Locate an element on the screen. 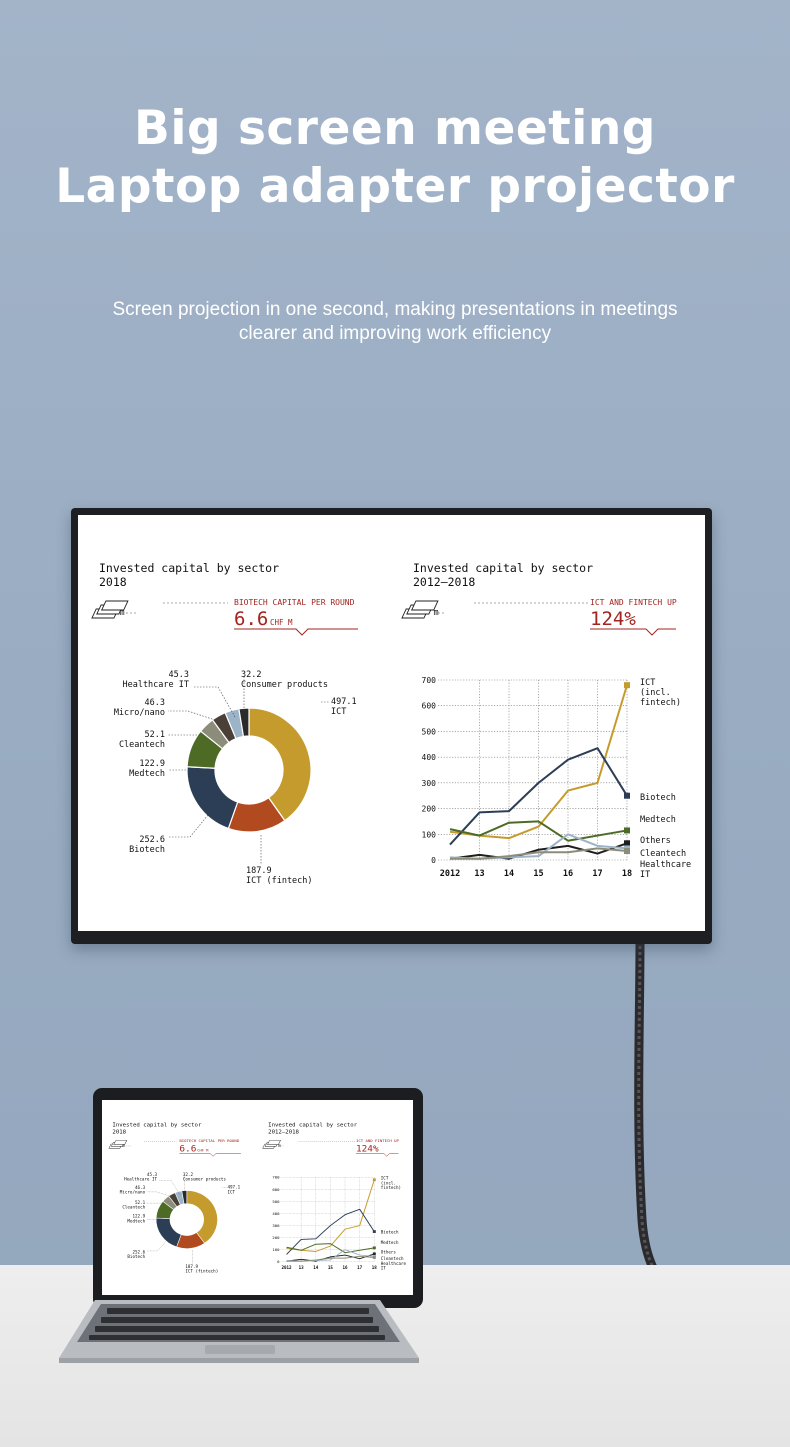  left-panel-title: Invested capital by sector is located at coordinates (157, 1126).